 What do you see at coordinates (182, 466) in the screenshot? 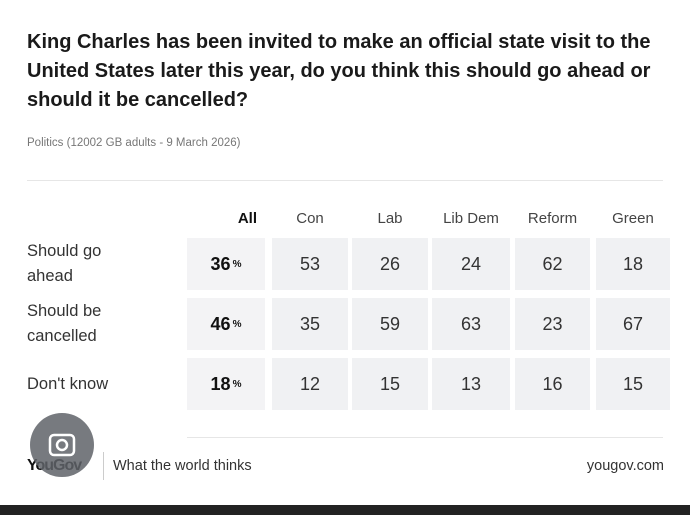
I see `tagline: What the world thinks` at bounding box center [182, 466].